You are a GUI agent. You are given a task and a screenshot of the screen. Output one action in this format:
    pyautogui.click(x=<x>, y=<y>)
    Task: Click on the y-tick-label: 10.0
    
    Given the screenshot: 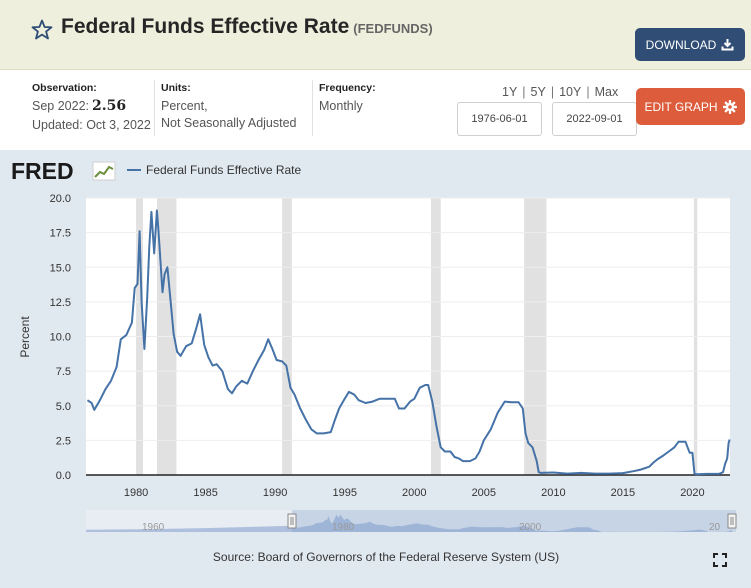 What is the action you would take?
    pyautogui.click(x=60, y=338)
    